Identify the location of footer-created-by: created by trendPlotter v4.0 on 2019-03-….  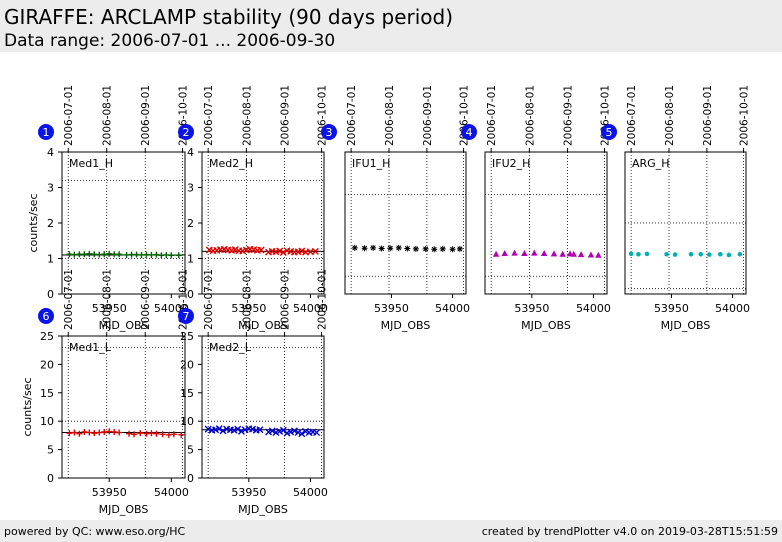
(629, 531).